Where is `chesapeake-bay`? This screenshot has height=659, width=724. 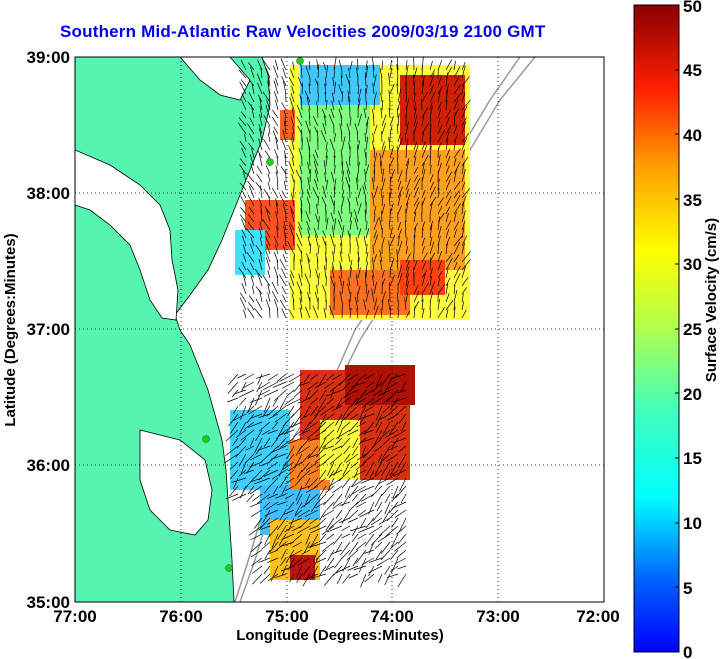
chesapeake-bay is located at coordinates (127, 235).